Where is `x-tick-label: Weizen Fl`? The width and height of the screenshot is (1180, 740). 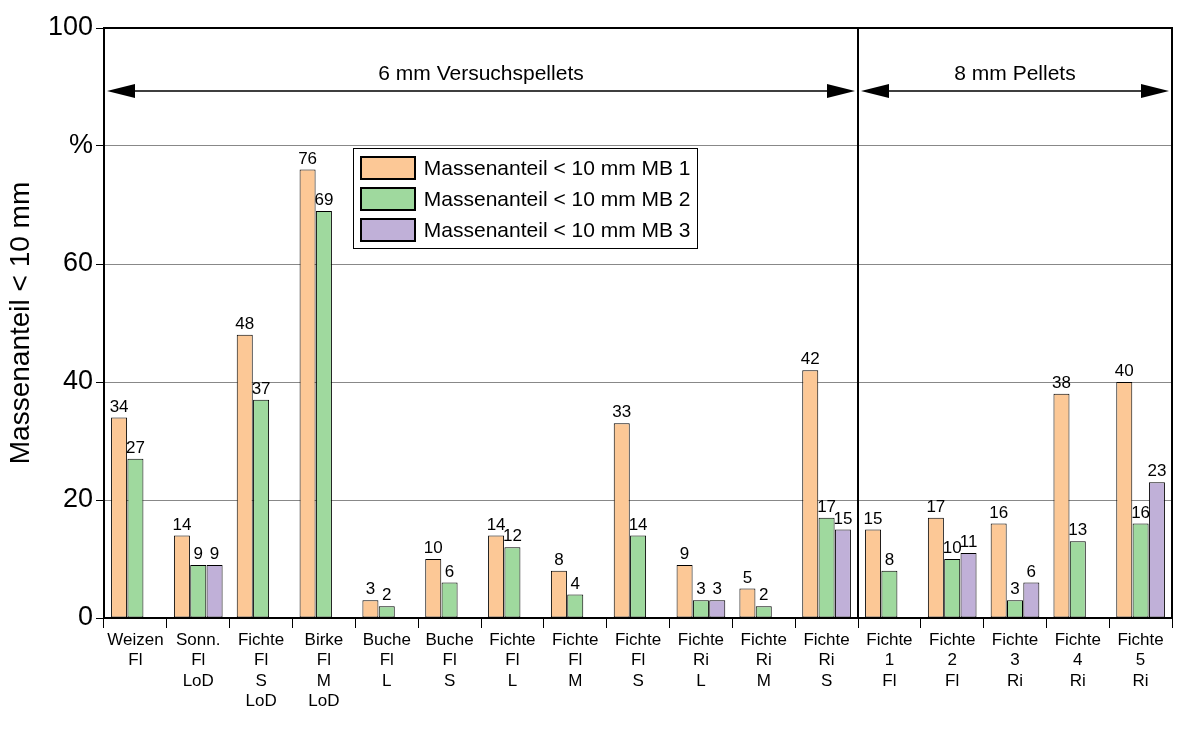 x-tick-label: Weizen Fl is located at coordinates (135, 649).